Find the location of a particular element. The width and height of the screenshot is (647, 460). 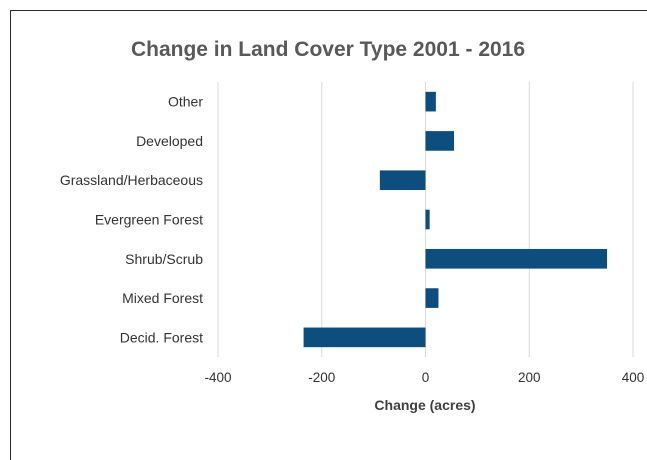

x-tick-label: -200 is located at coordinates (321, 377).